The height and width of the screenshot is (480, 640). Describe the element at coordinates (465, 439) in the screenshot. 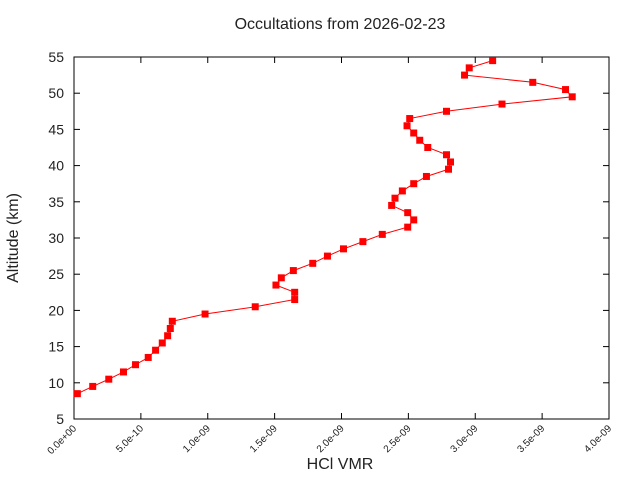

I see `x-tick-label: 3.0e-09` at that location.